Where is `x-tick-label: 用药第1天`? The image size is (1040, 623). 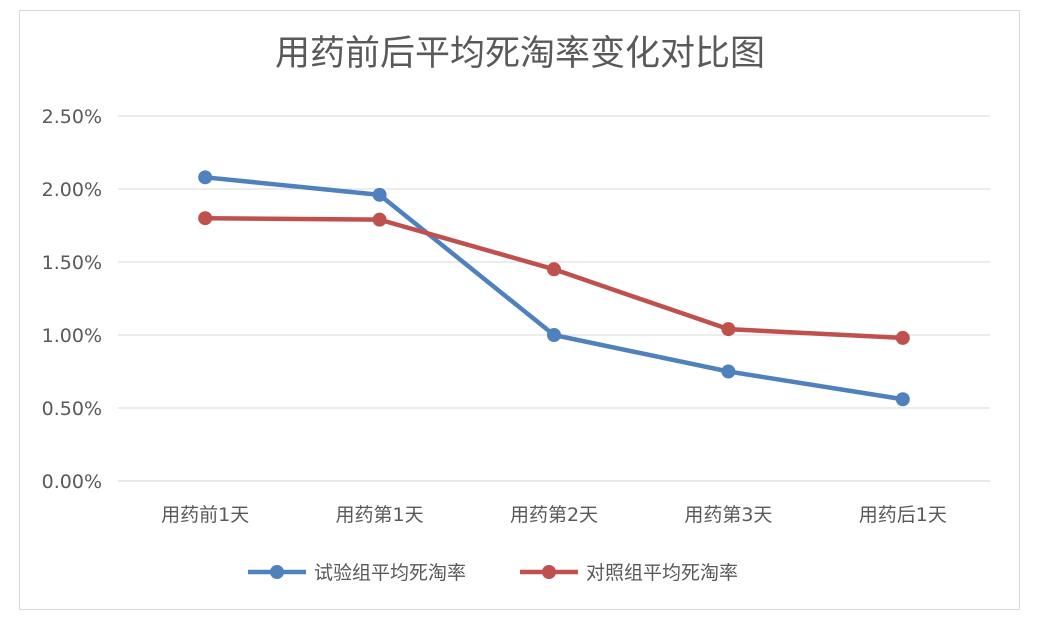
x-tick-label: 用药第1天 is located at coordinates (380, 515).